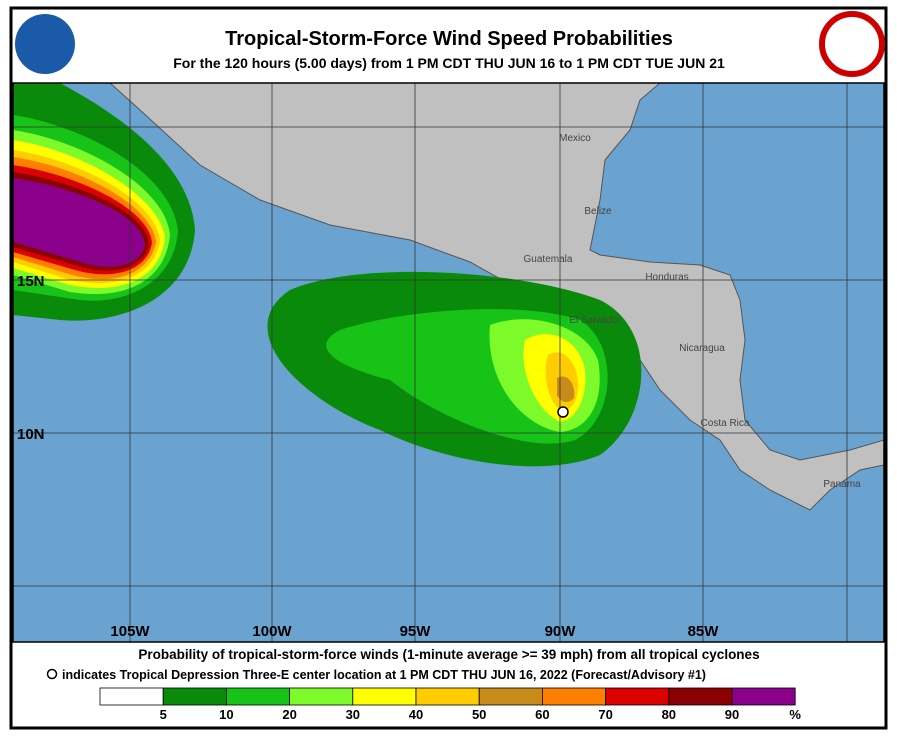 The width and height of the screenshot is (897, 743). Describe the element at coordinates (666, 277) in the screenshot. I see `place-label: Honduras` at that location.